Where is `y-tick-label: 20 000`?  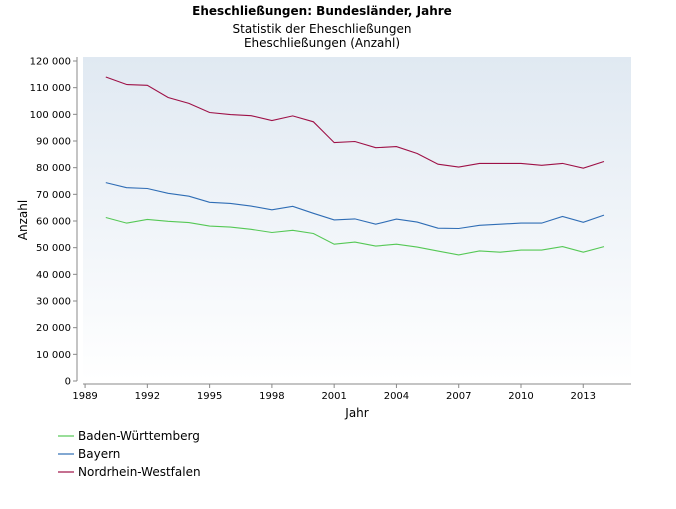
y-tick-label: 20 000 is located at coordinates (53, 328).